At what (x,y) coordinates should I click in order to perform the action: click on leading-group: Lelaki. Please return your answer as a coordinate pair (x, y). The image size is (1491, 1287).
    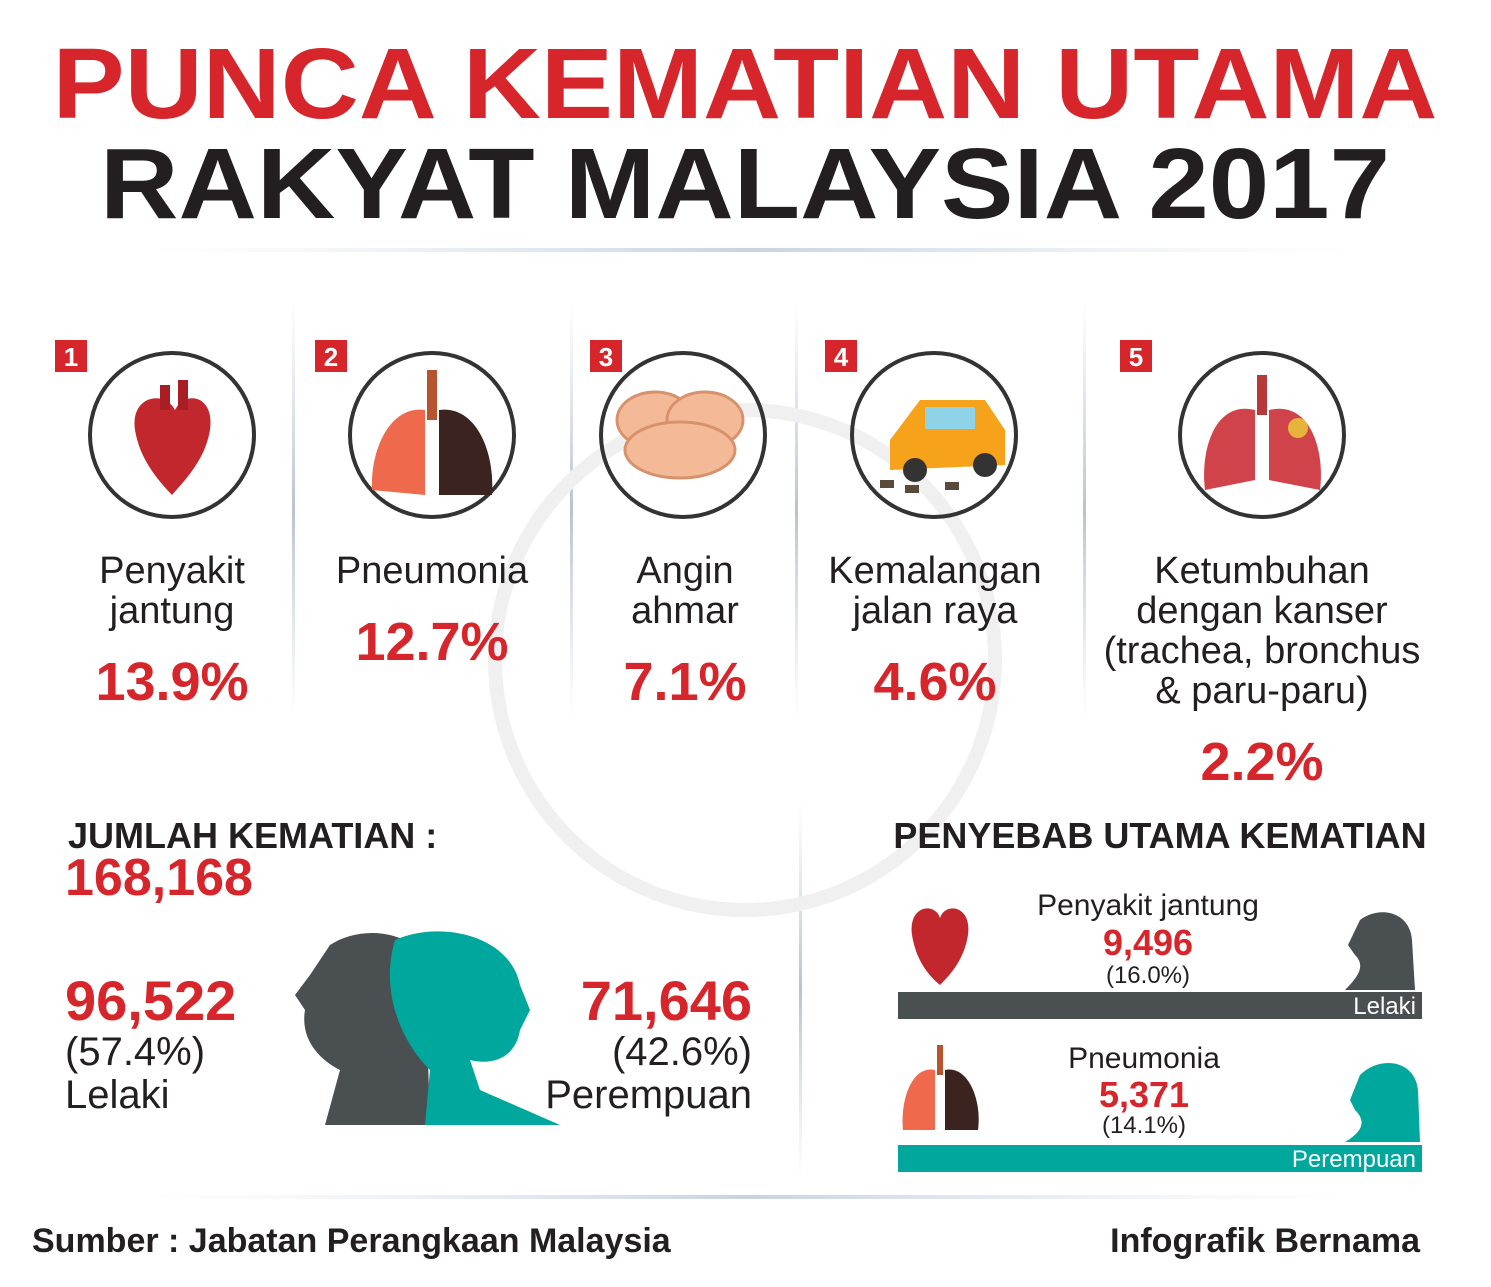
    Looking at the image, I should click on (1384, 1006).